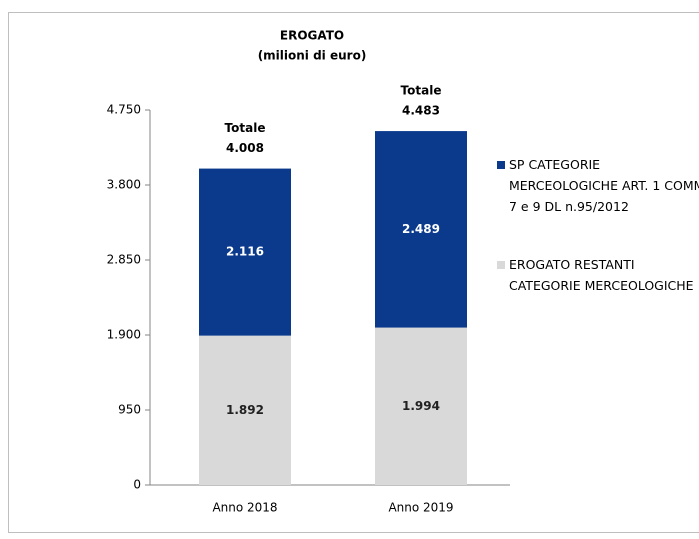 The width and height of the screenshot is (699, 539). What do you see at coordinates (129, 410) in the screenshot?
I see `y-tick-label: 950` at bounding box center [129, 410].